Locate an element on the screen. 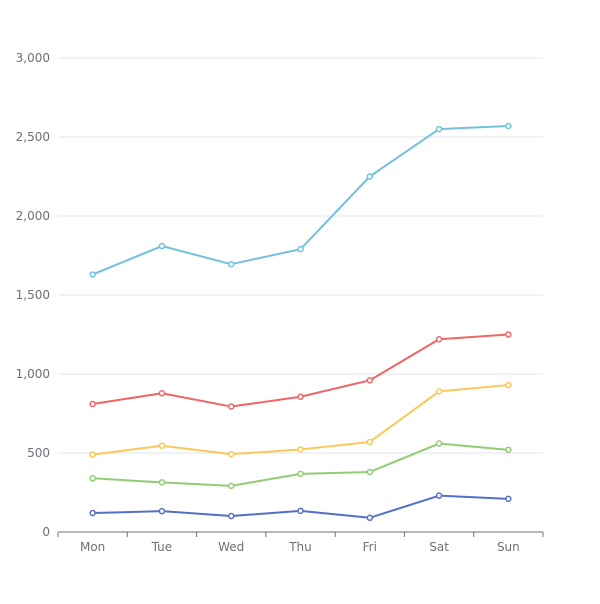 The height and width of the screenshot is (604, 600). y-tick-label: 2,000 is located at coordinates (33, 216).